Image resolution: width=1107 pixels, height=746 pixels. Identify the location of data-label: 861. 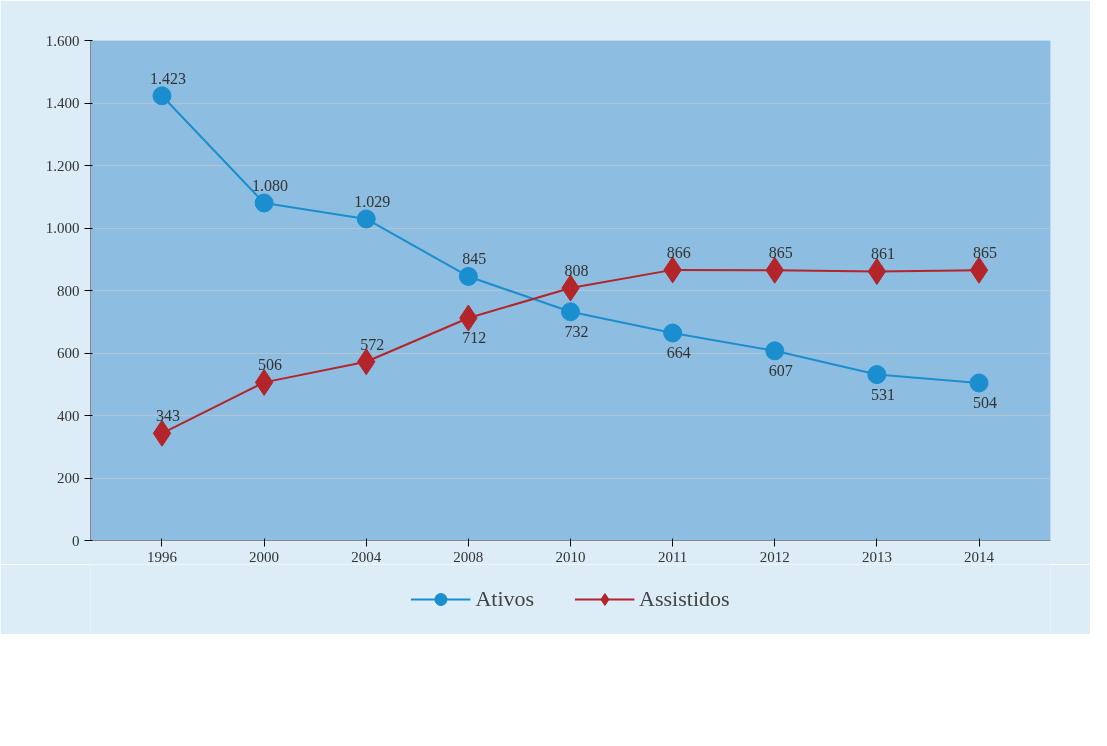
(882, 254).